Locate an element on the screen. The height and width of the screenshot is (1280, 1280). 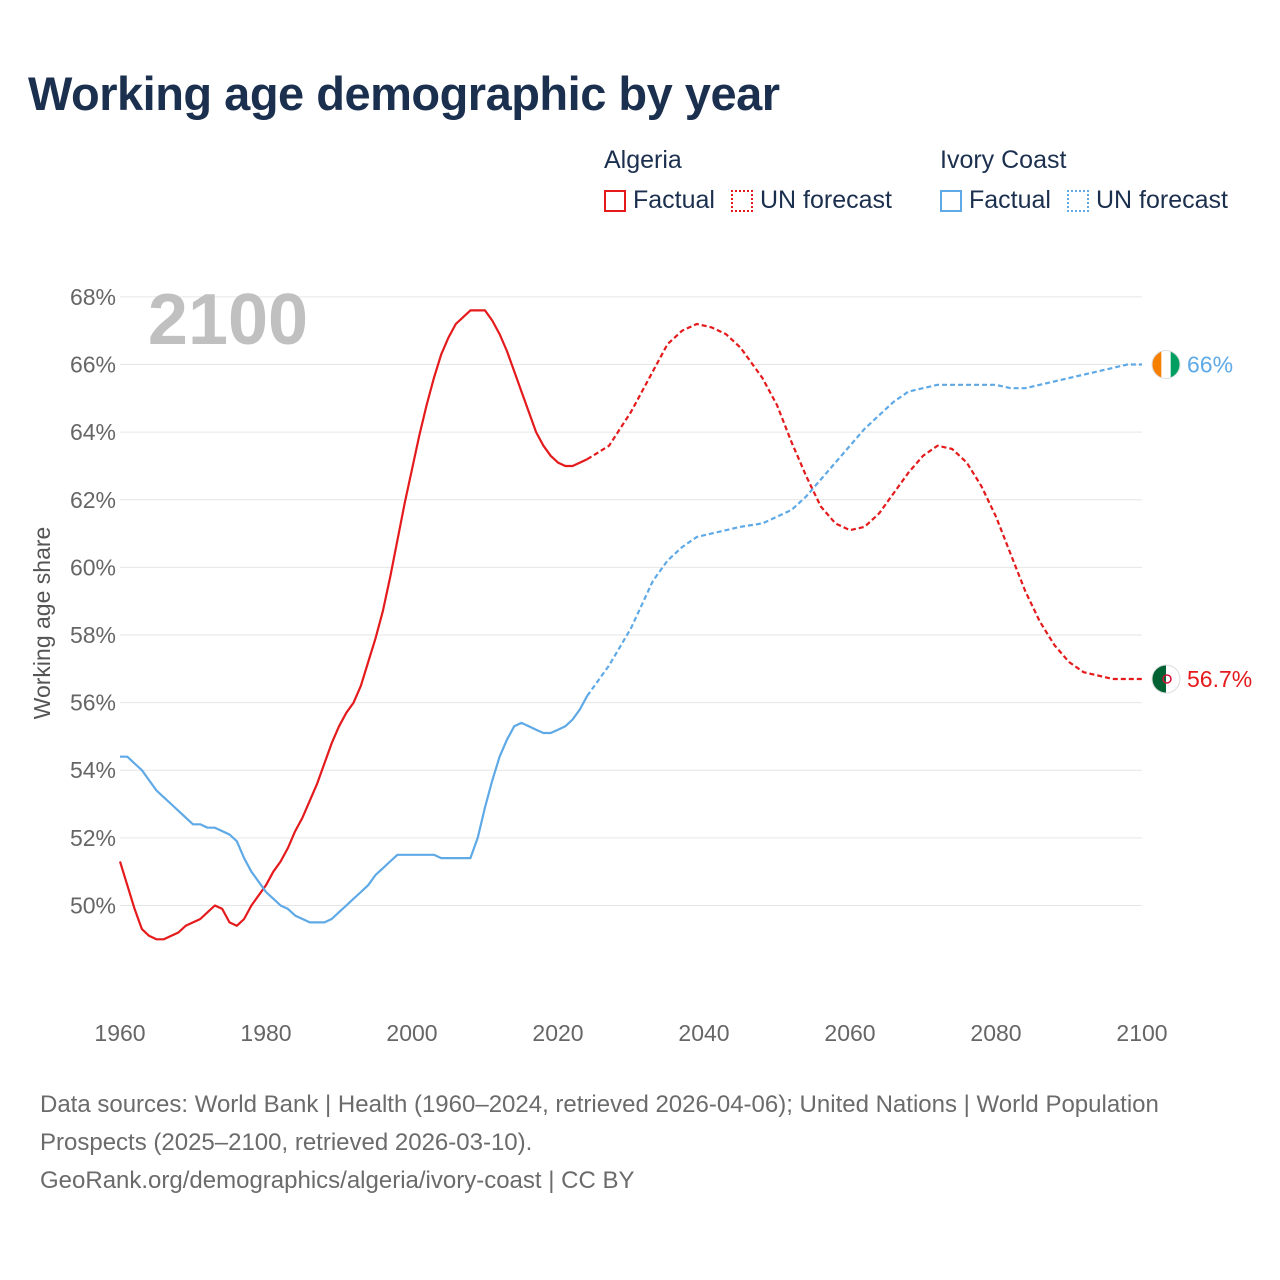
legend-item-ivory-coast-factual: Factual is located at coordinates (995, 200).